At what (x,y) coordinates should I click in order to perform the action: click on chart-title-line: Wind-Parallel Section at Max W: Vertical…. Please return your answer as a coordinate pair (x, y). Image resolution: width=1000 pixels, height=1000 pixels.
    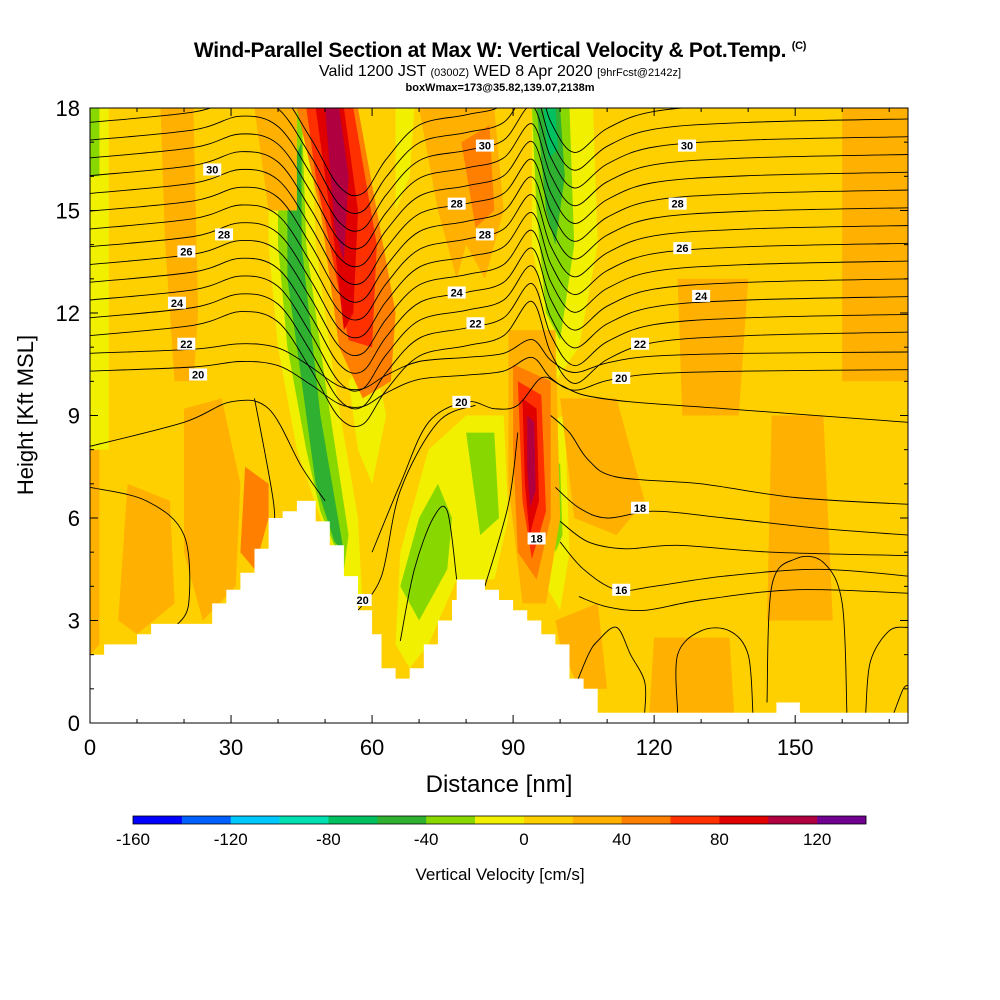
    Looking at the image, I should click on (500, 48).